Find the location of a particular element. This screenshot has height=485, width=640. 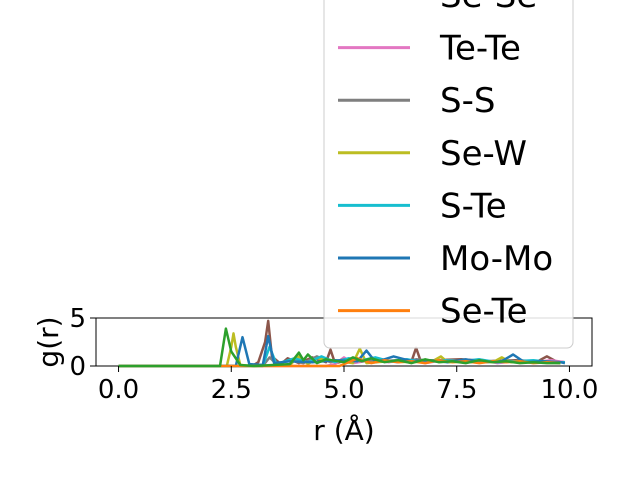

legend-label: Se-Se is located at coordinates (488, 8).